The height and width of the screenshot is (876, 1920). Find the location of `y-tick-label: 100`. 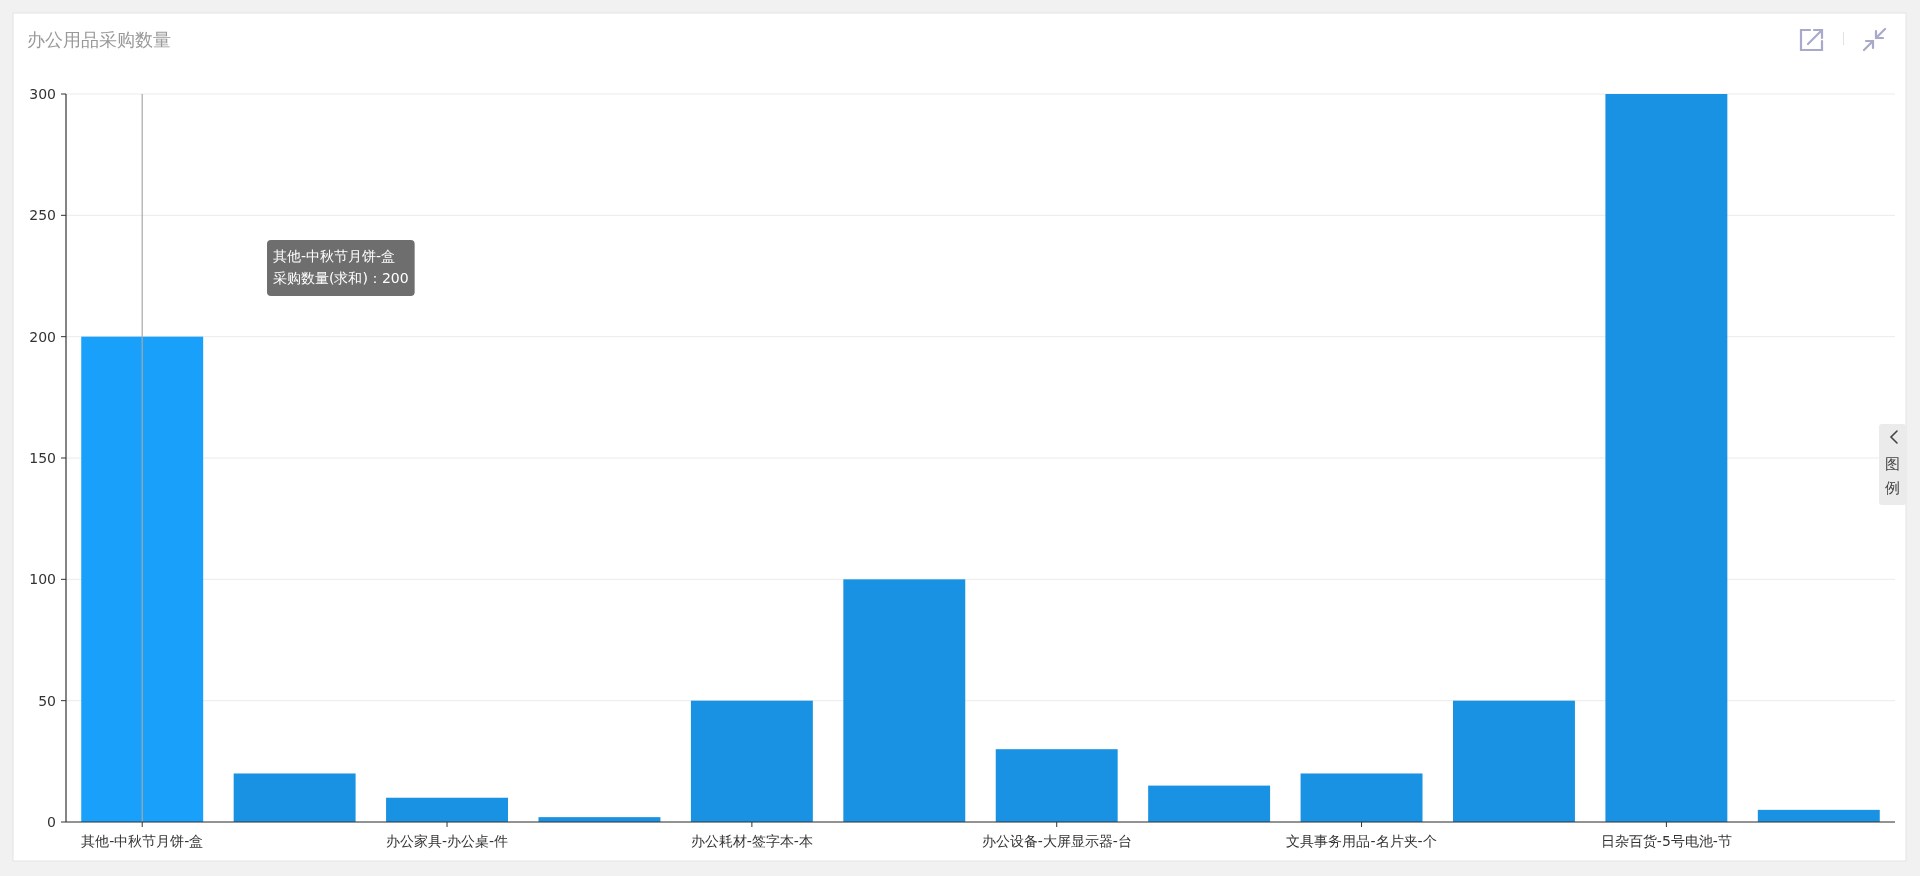

y-tick-label: 100 is located at coordinates (42, 579).